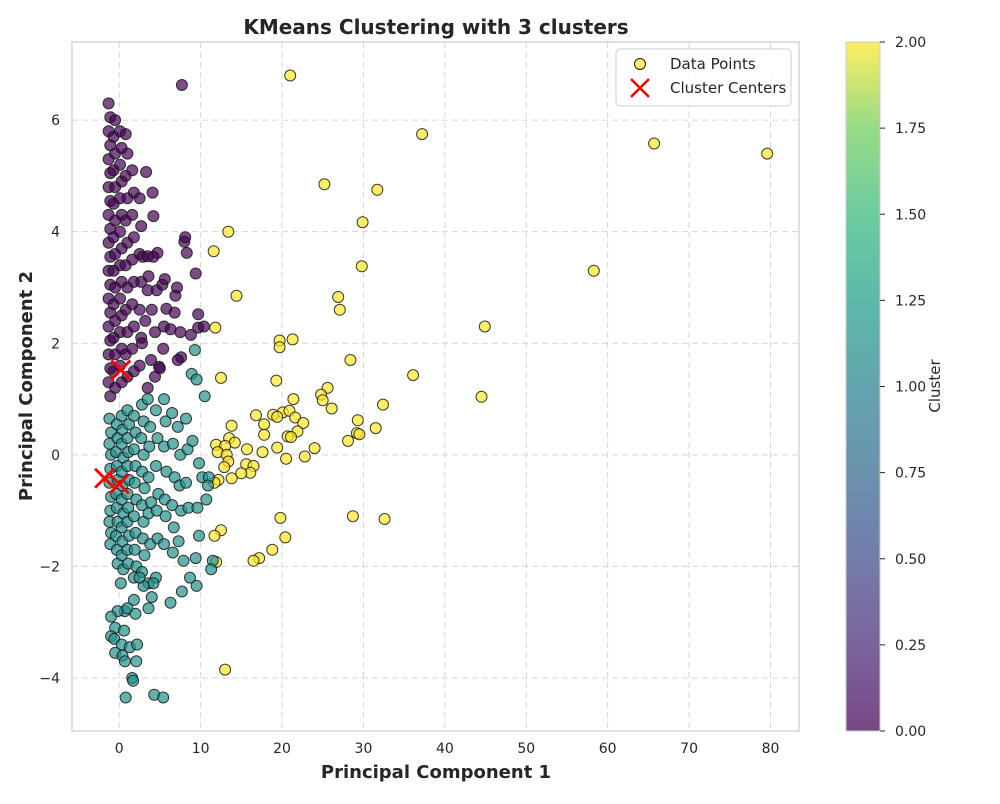 The image size is (1000, 804). What do you see at coordinates (640, 88) in the screenshot?
I see `legend-cluster-centers-marker` at bounding box center [640, 88].